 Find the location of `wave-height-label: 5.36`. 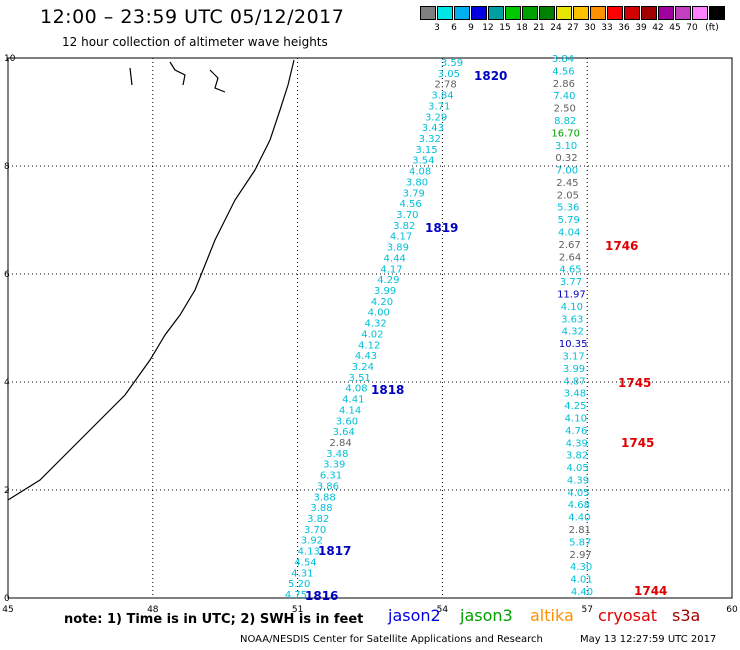

wave-height-label: 5.36 is located at coordinates (568, 208).